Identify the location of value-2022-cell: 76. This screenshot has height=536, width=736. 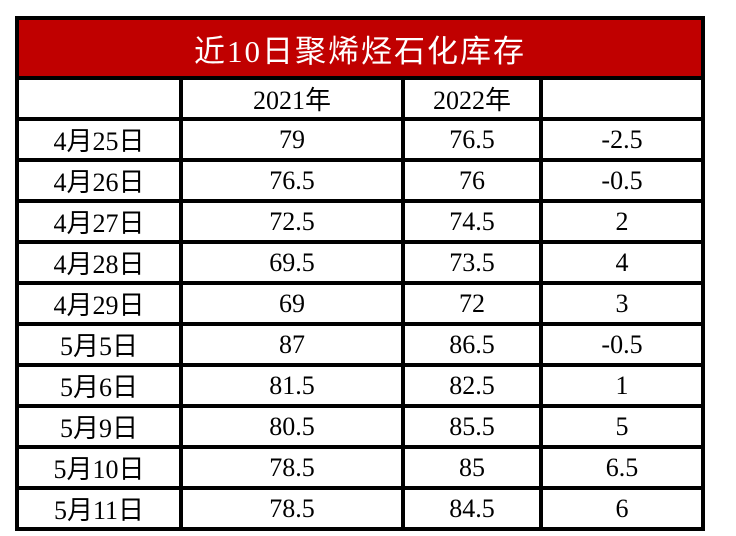
(472, 180).